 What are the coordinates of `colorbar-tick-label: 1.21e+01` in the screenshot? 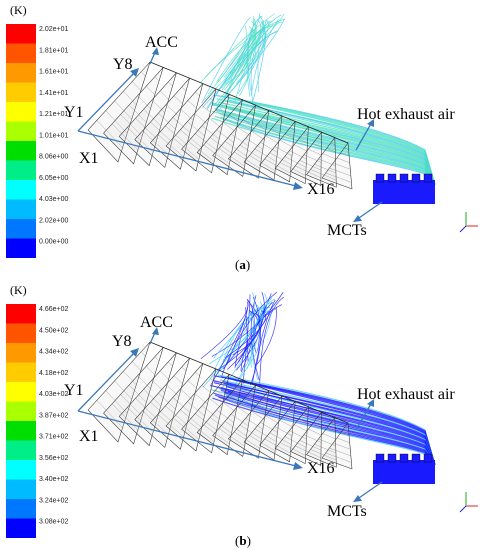 It's located at (53, 114).